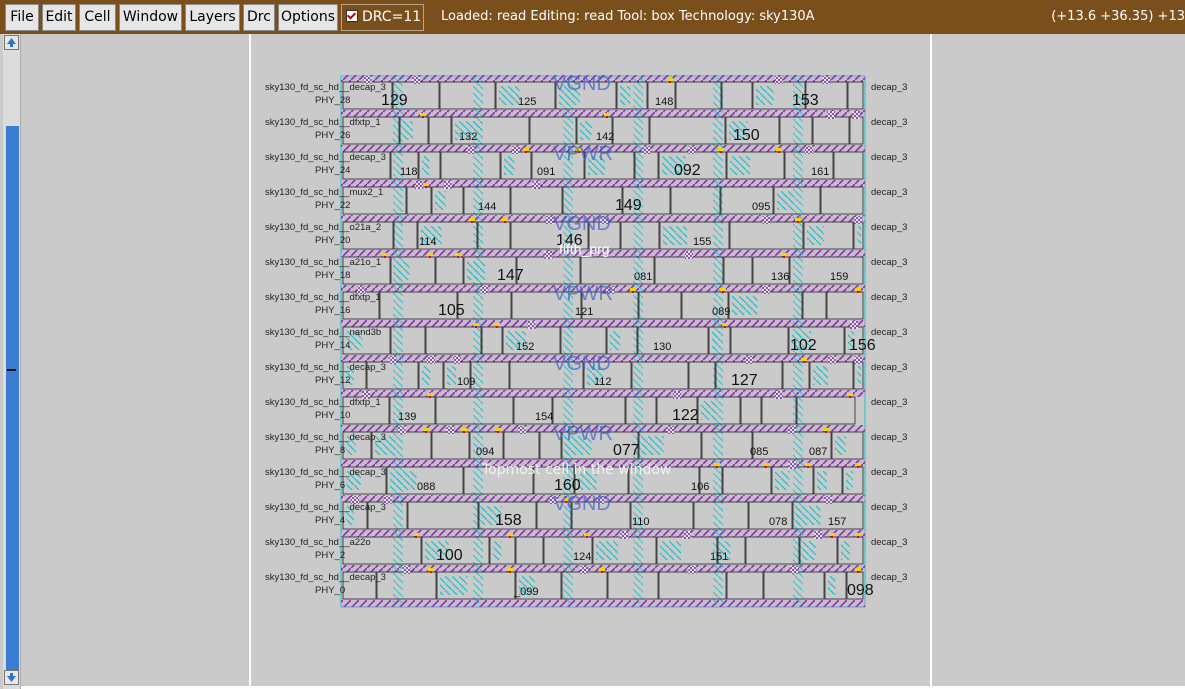 Image resolution: width=1185 pixels, height=689 pixels. What do you see at coordinates (839, 277) in the screenshot?
I see `cell-number-label: 159` at bounding box center [839, 277].